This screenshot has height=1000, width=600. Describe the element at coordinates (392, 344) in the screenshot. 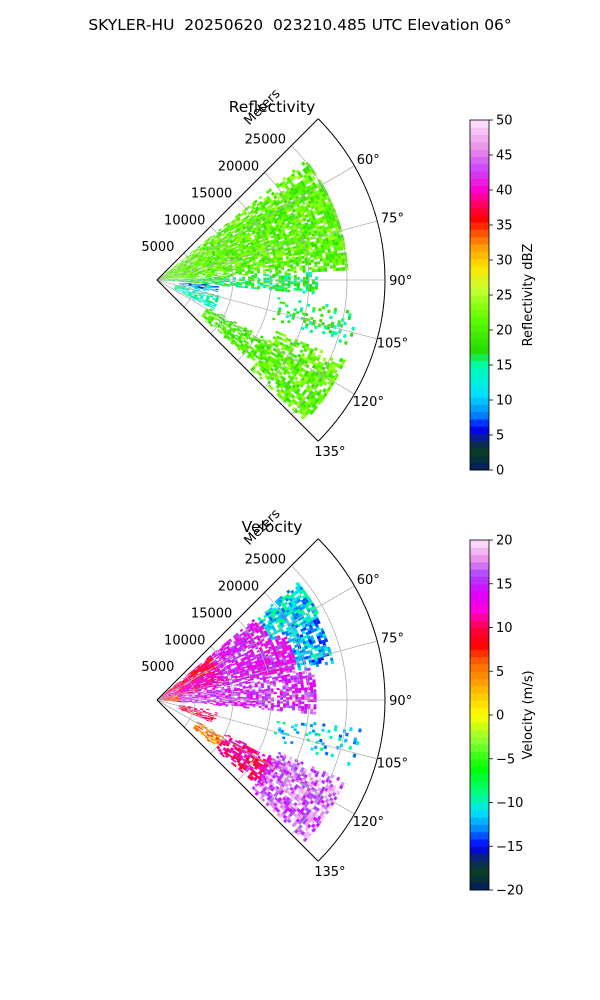

I see `azimuth-tick-label: 105°` at that location.